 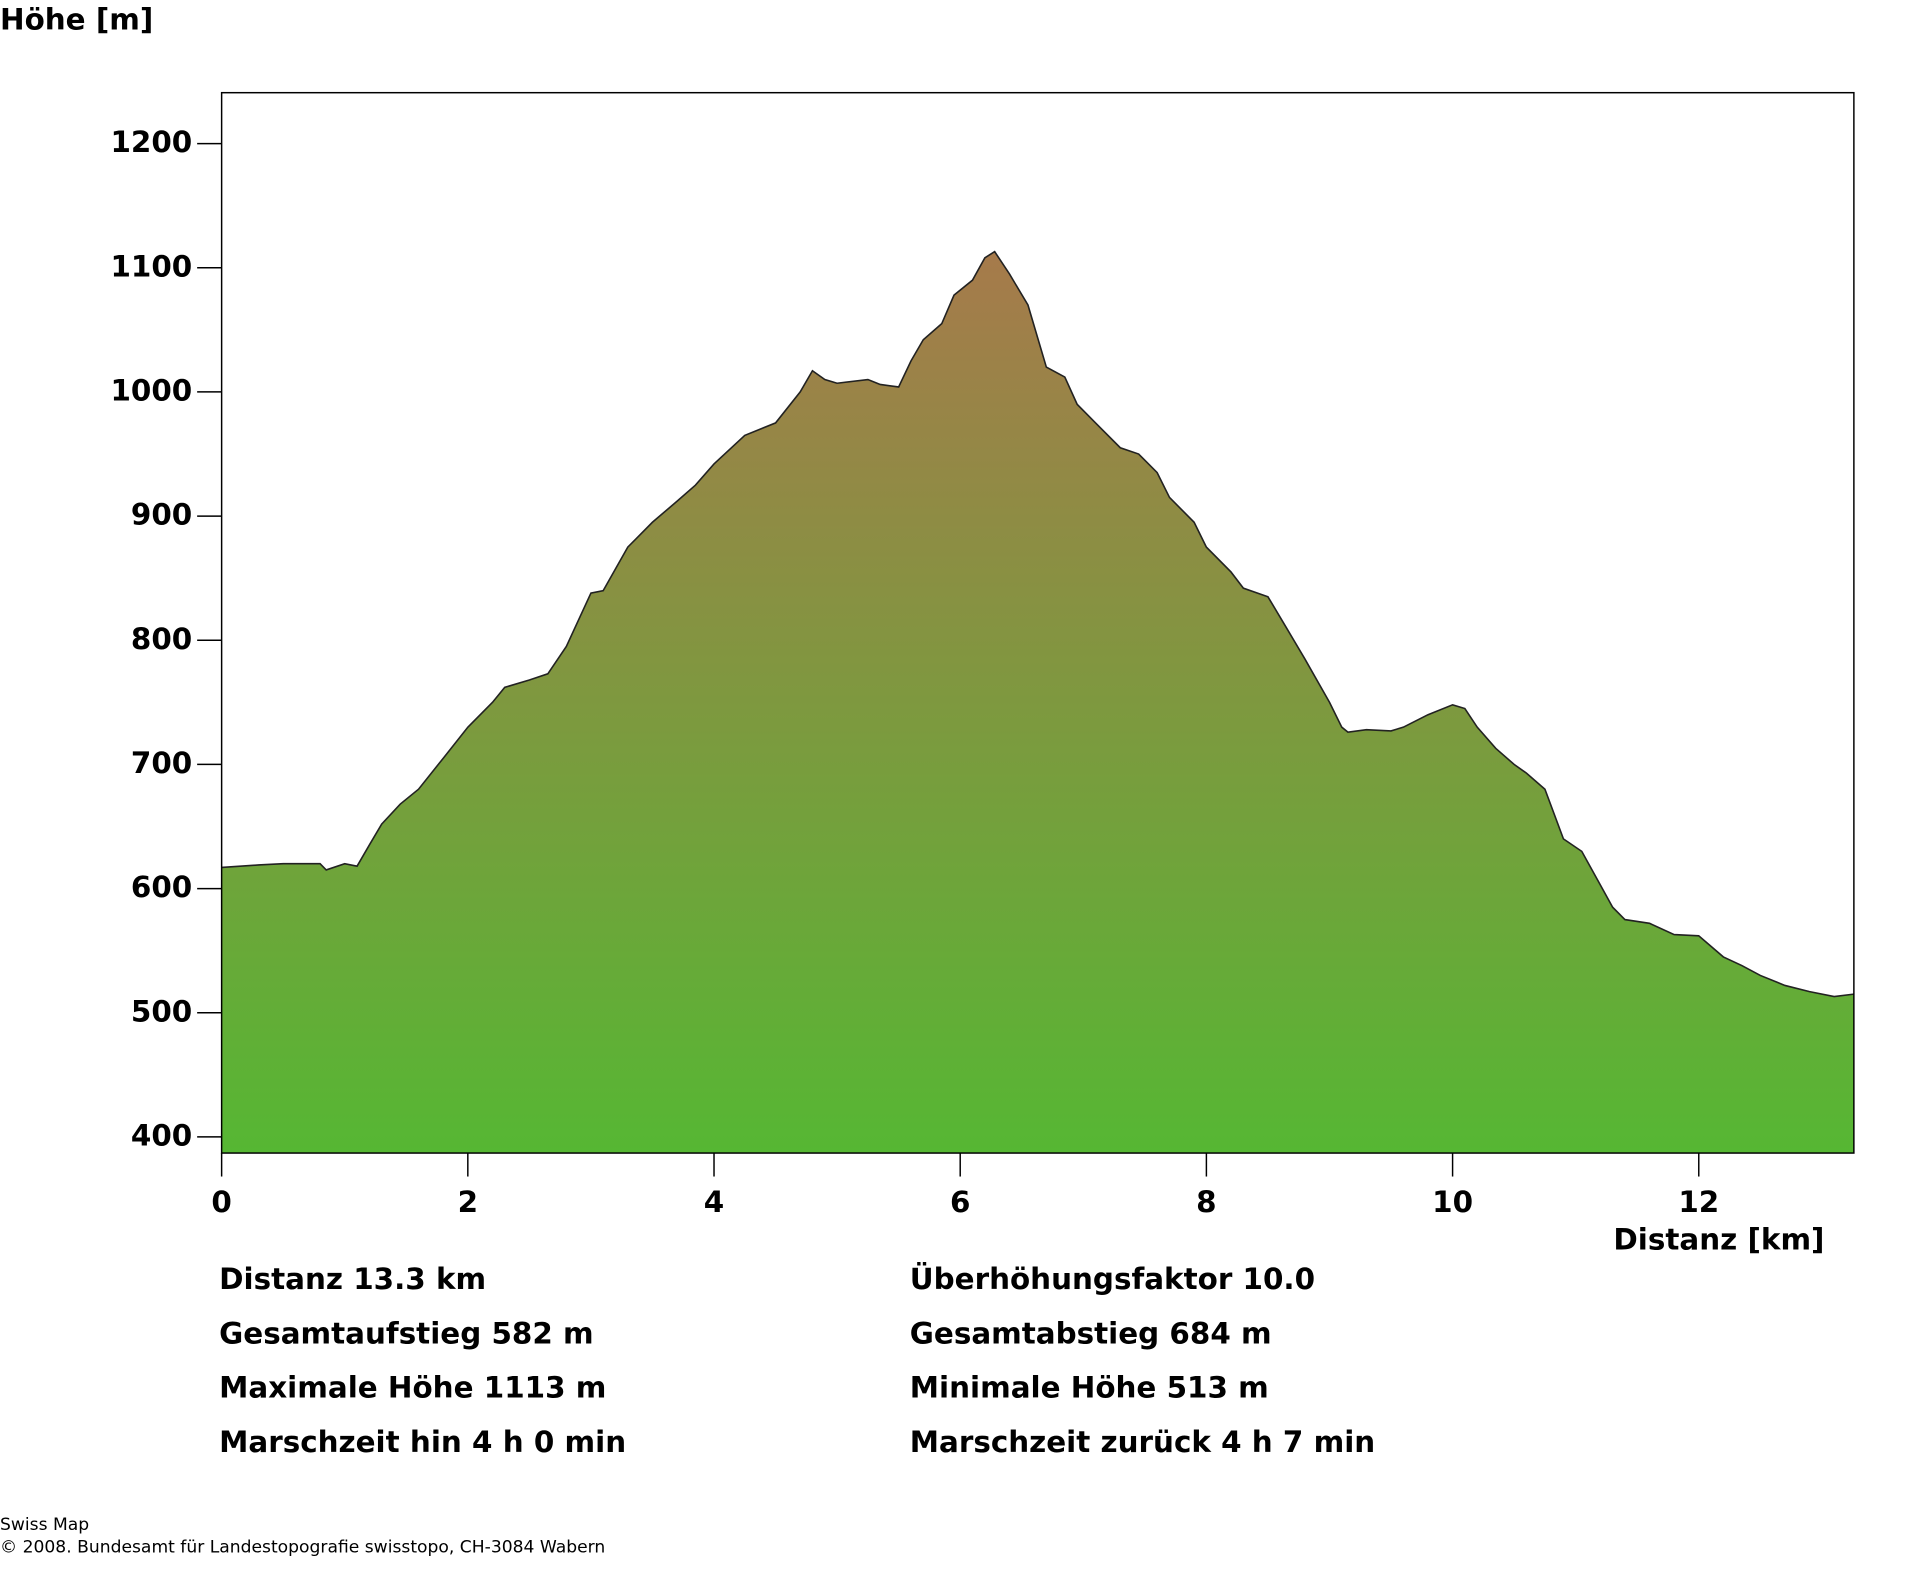 What do you see at coordinates (468, 1202) in the screenshot?
I see `x-tick-label: 2` at bounding box center [468, 1202].